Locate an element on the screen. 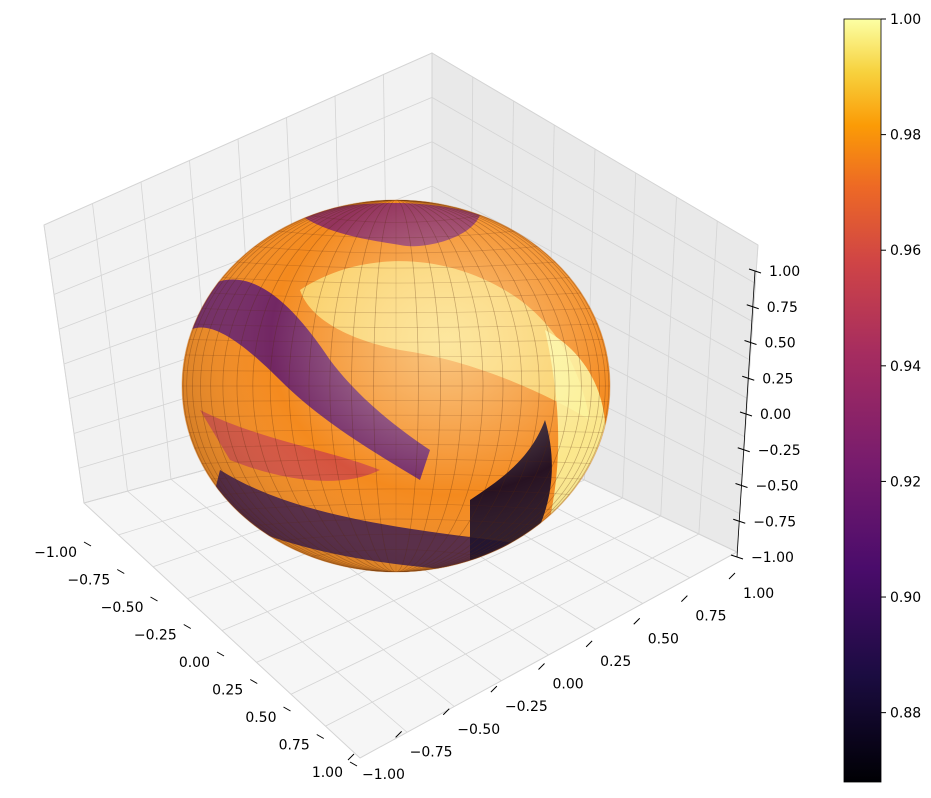 The height and width of the screenshot is (798, 931). colorbar-gradient is located at coordinates (862, 400).